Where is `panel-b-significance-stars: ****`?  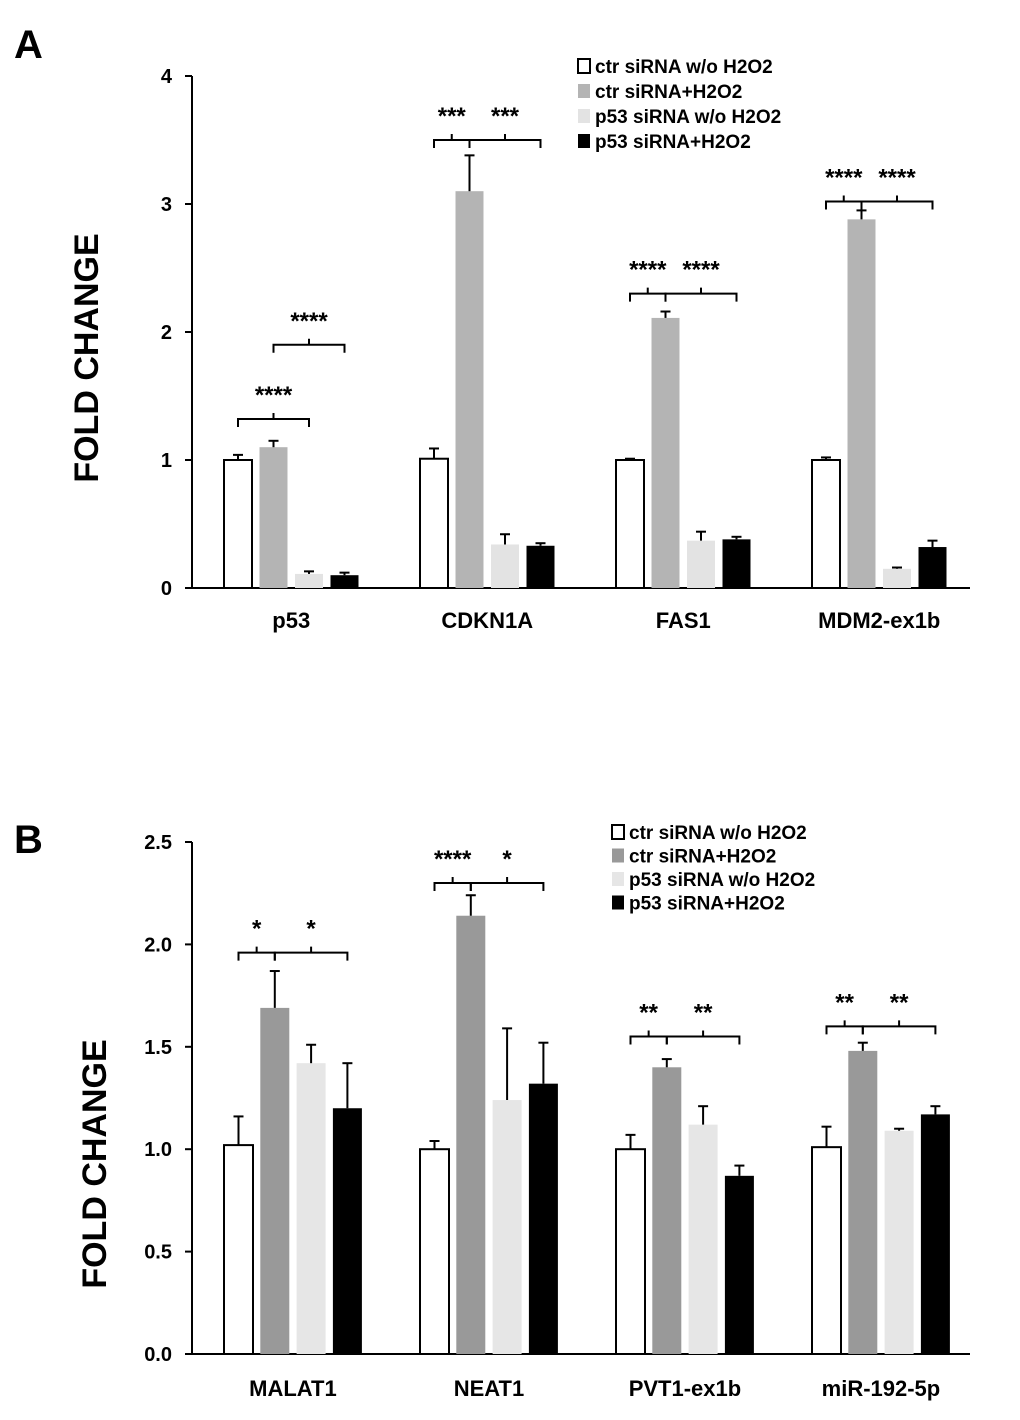 panel-b-significance-stars: **** is located at coordinates (453, 859).